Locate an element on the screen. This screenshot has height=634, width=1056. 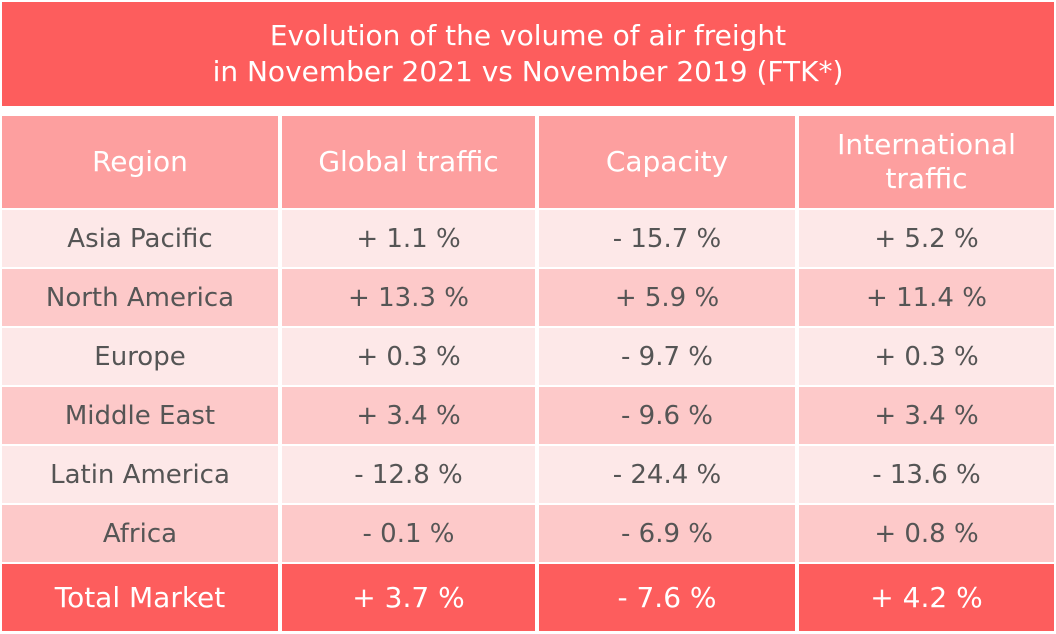
cell-global-traffic: + 13.3 % is located at coordinates (408, 297).